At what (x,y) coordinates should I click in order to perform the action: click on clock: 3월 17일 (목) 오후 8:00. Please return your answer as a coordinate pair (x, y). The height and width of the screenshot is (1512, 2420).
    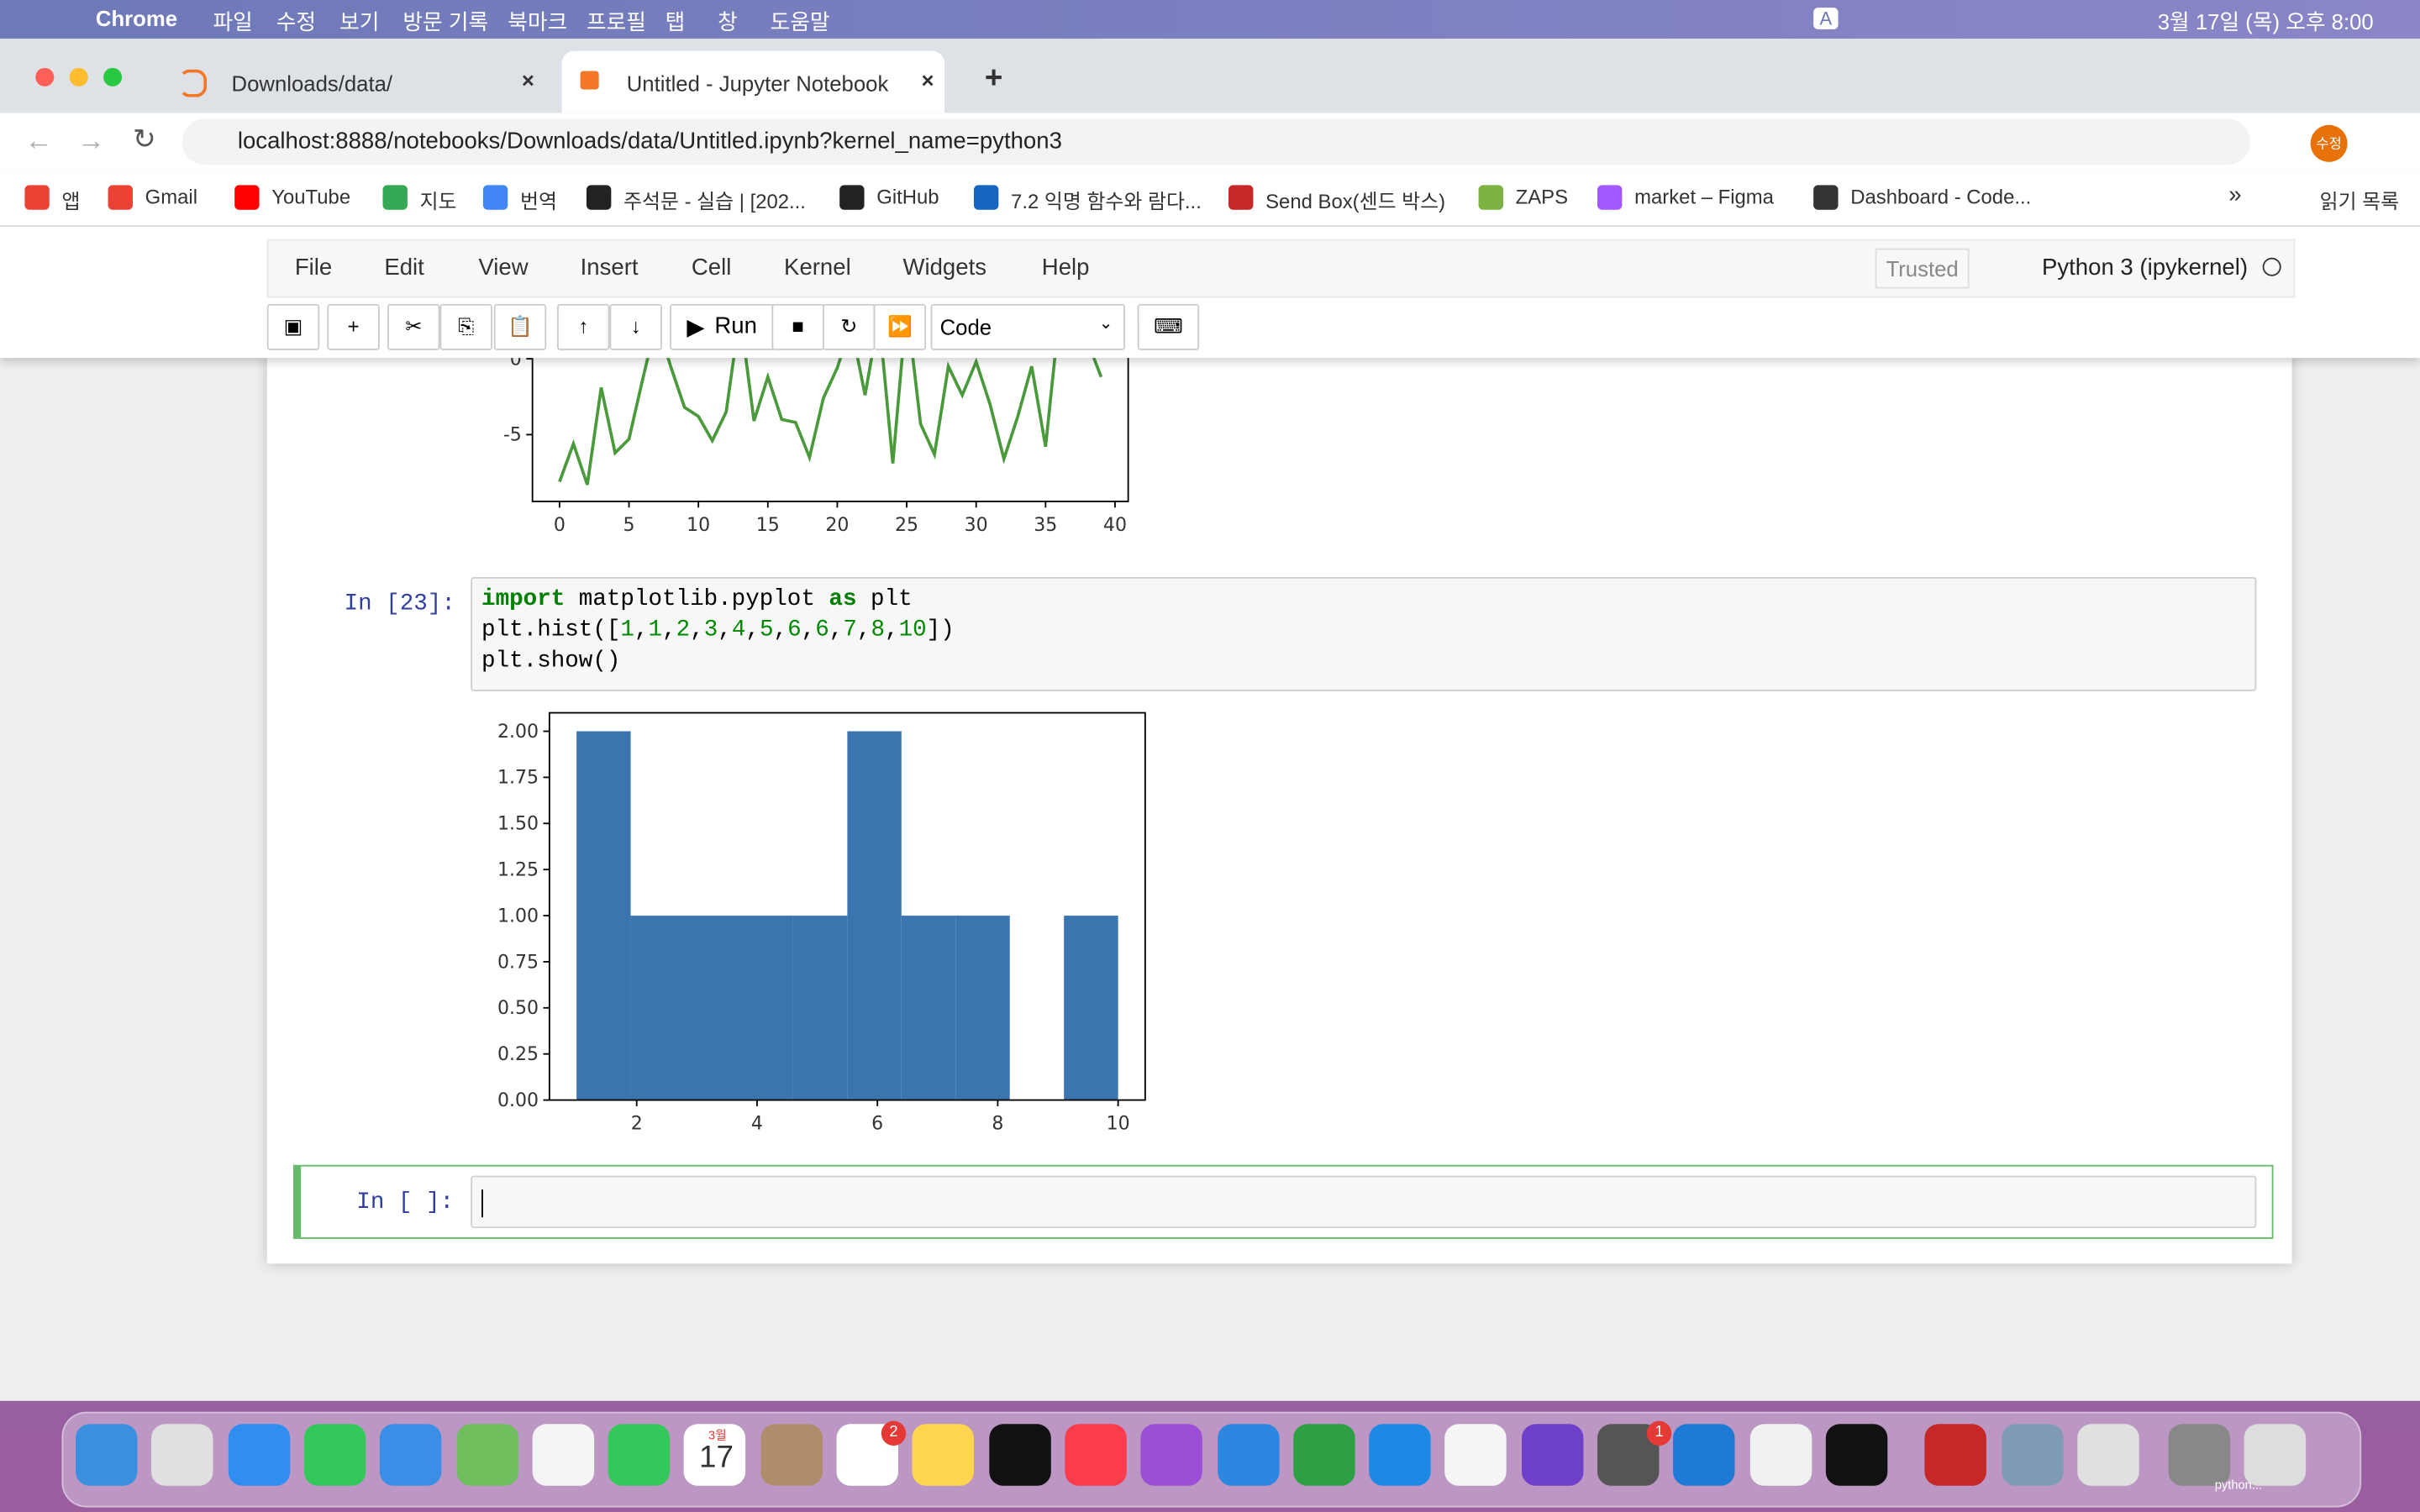
    Looking at the image, I should click on (2266, 21).